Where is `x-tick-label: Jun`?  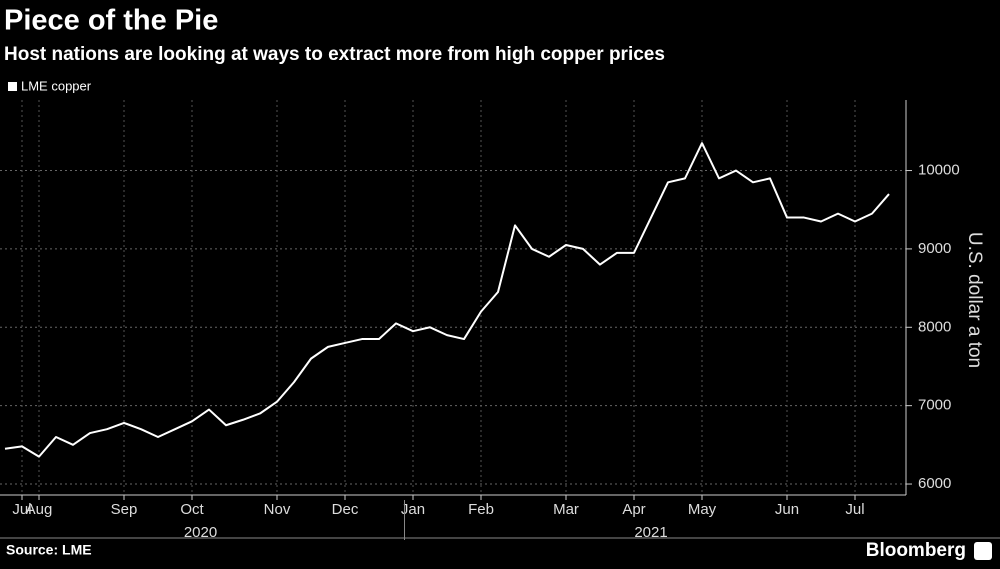
x-tick-label: Jun is located at coordinates (787, 509).